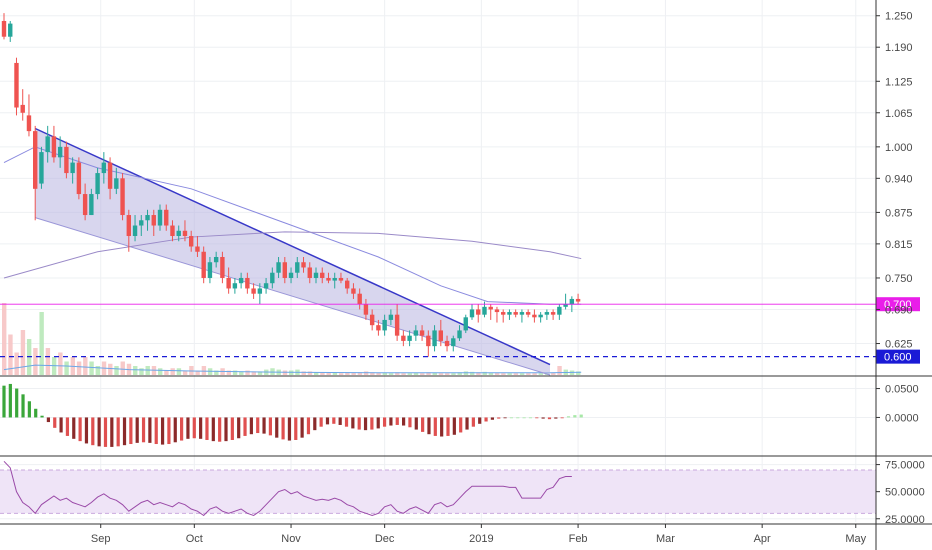 This screenshot has width=932, height=550. Describe the element at coordinates (292, 415) in the screenshot. I see `histogram-panel` at that location.